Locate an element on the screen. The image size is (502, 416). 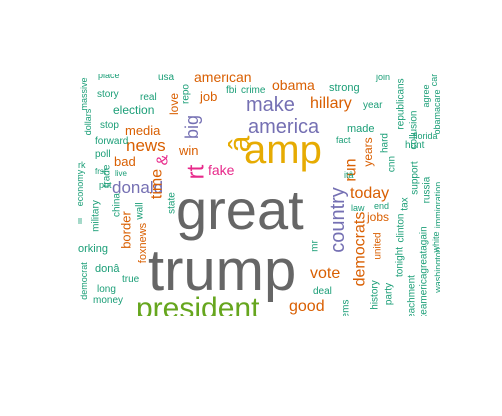
word-27: & is located at coordinates (163, 159).